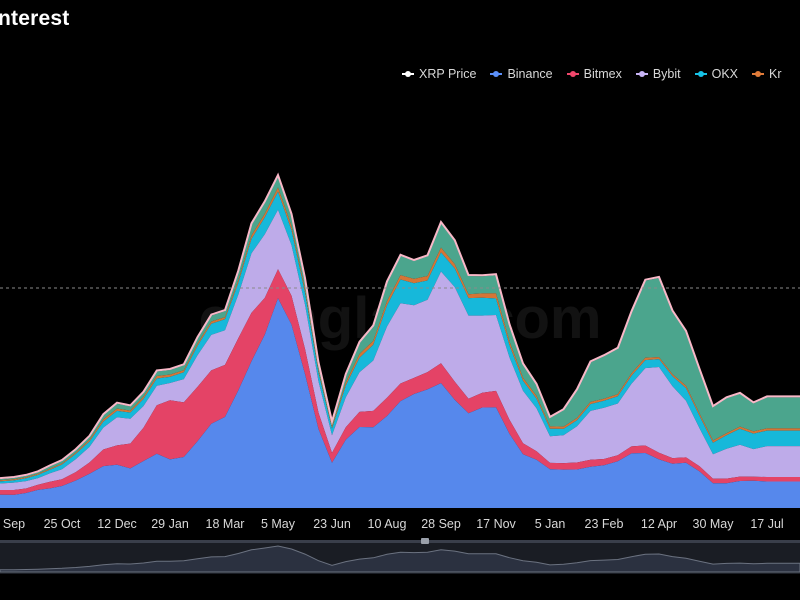 This screenshot has width=800, height=600. I want to click on legend-label: Kr, so click(775, 74).